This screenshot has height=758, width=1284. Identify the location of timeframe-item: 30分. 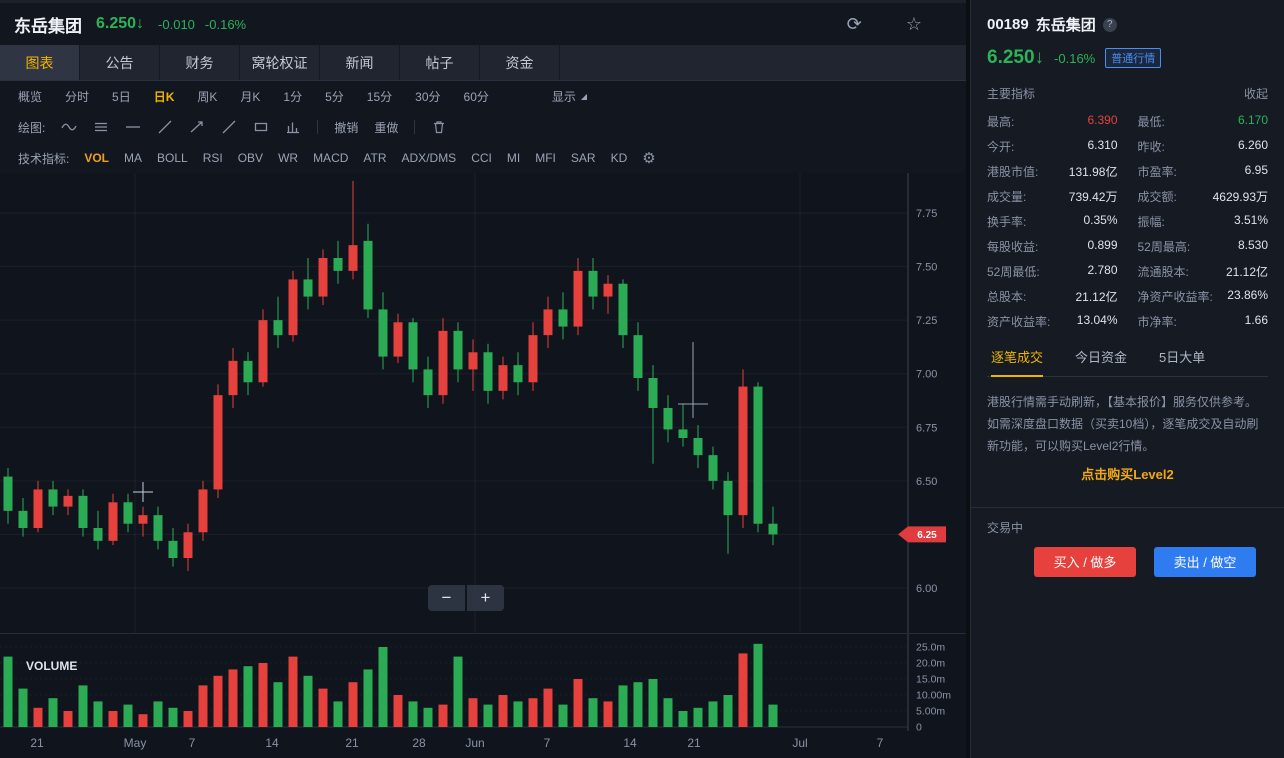
(428, 96).